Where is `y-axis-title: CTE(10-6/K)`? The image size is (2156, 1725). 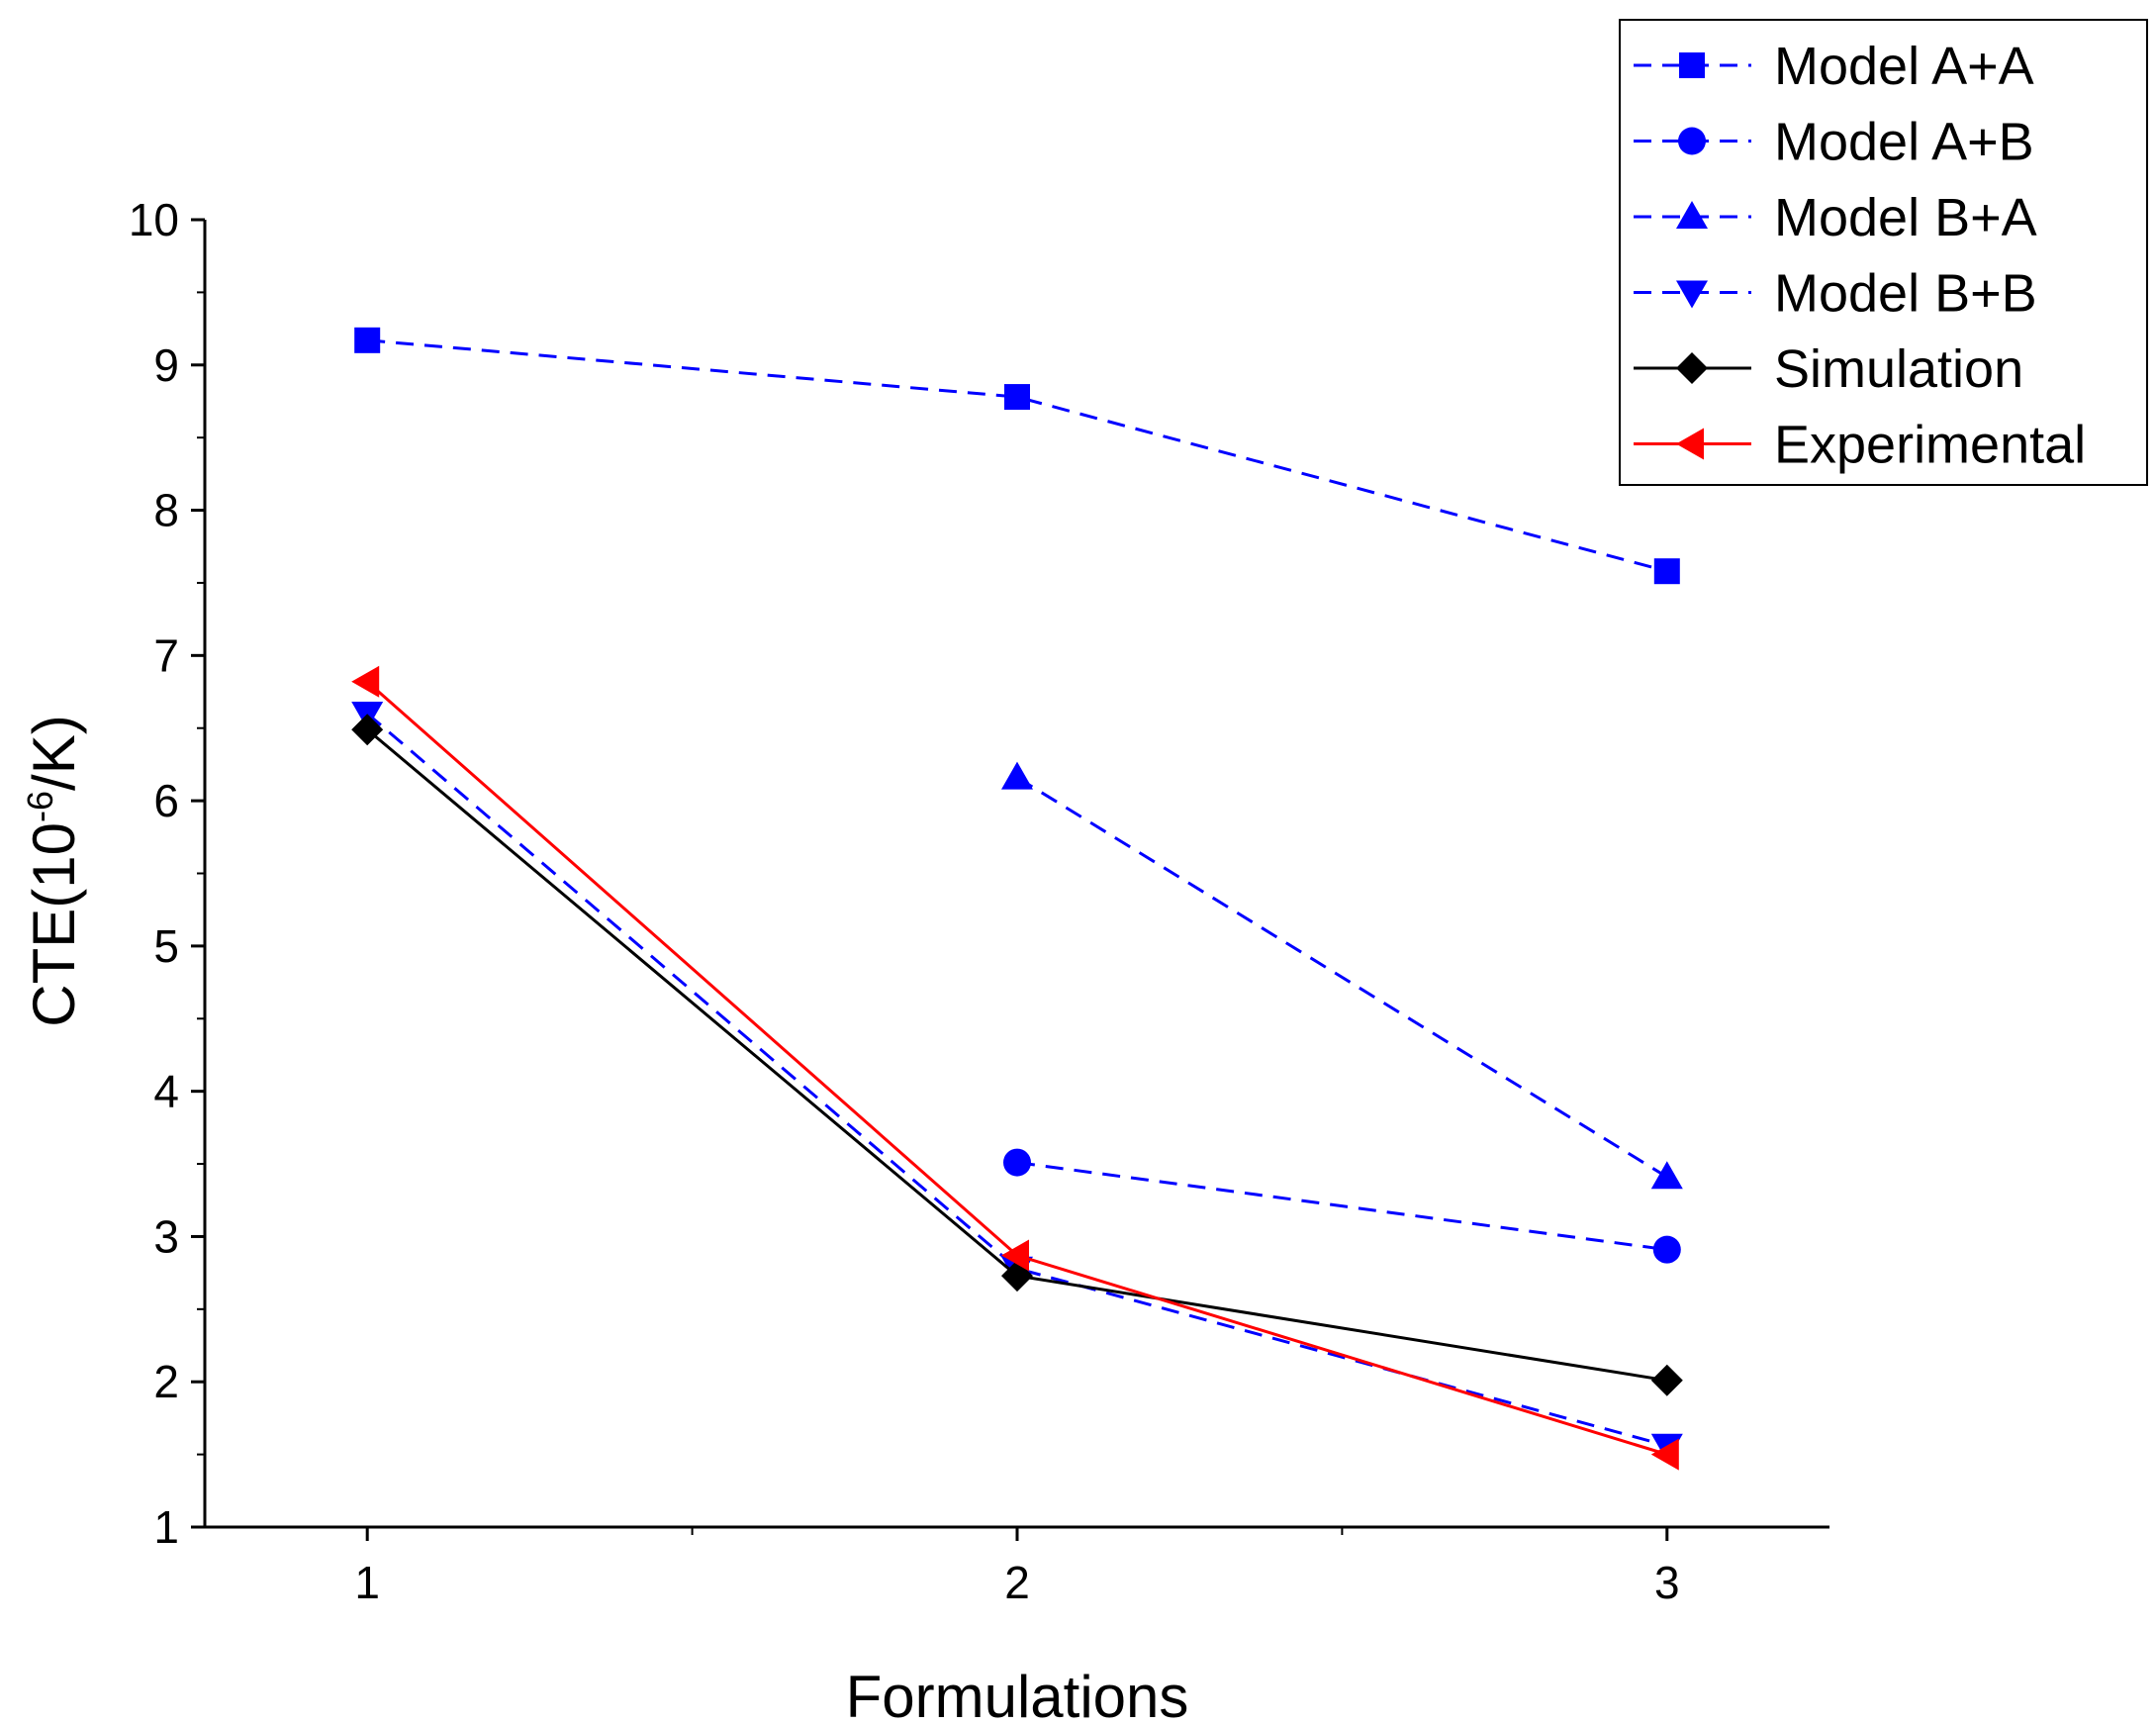 y-axis-title: CTE(10-6/K) is located at coordinates (53, 871).